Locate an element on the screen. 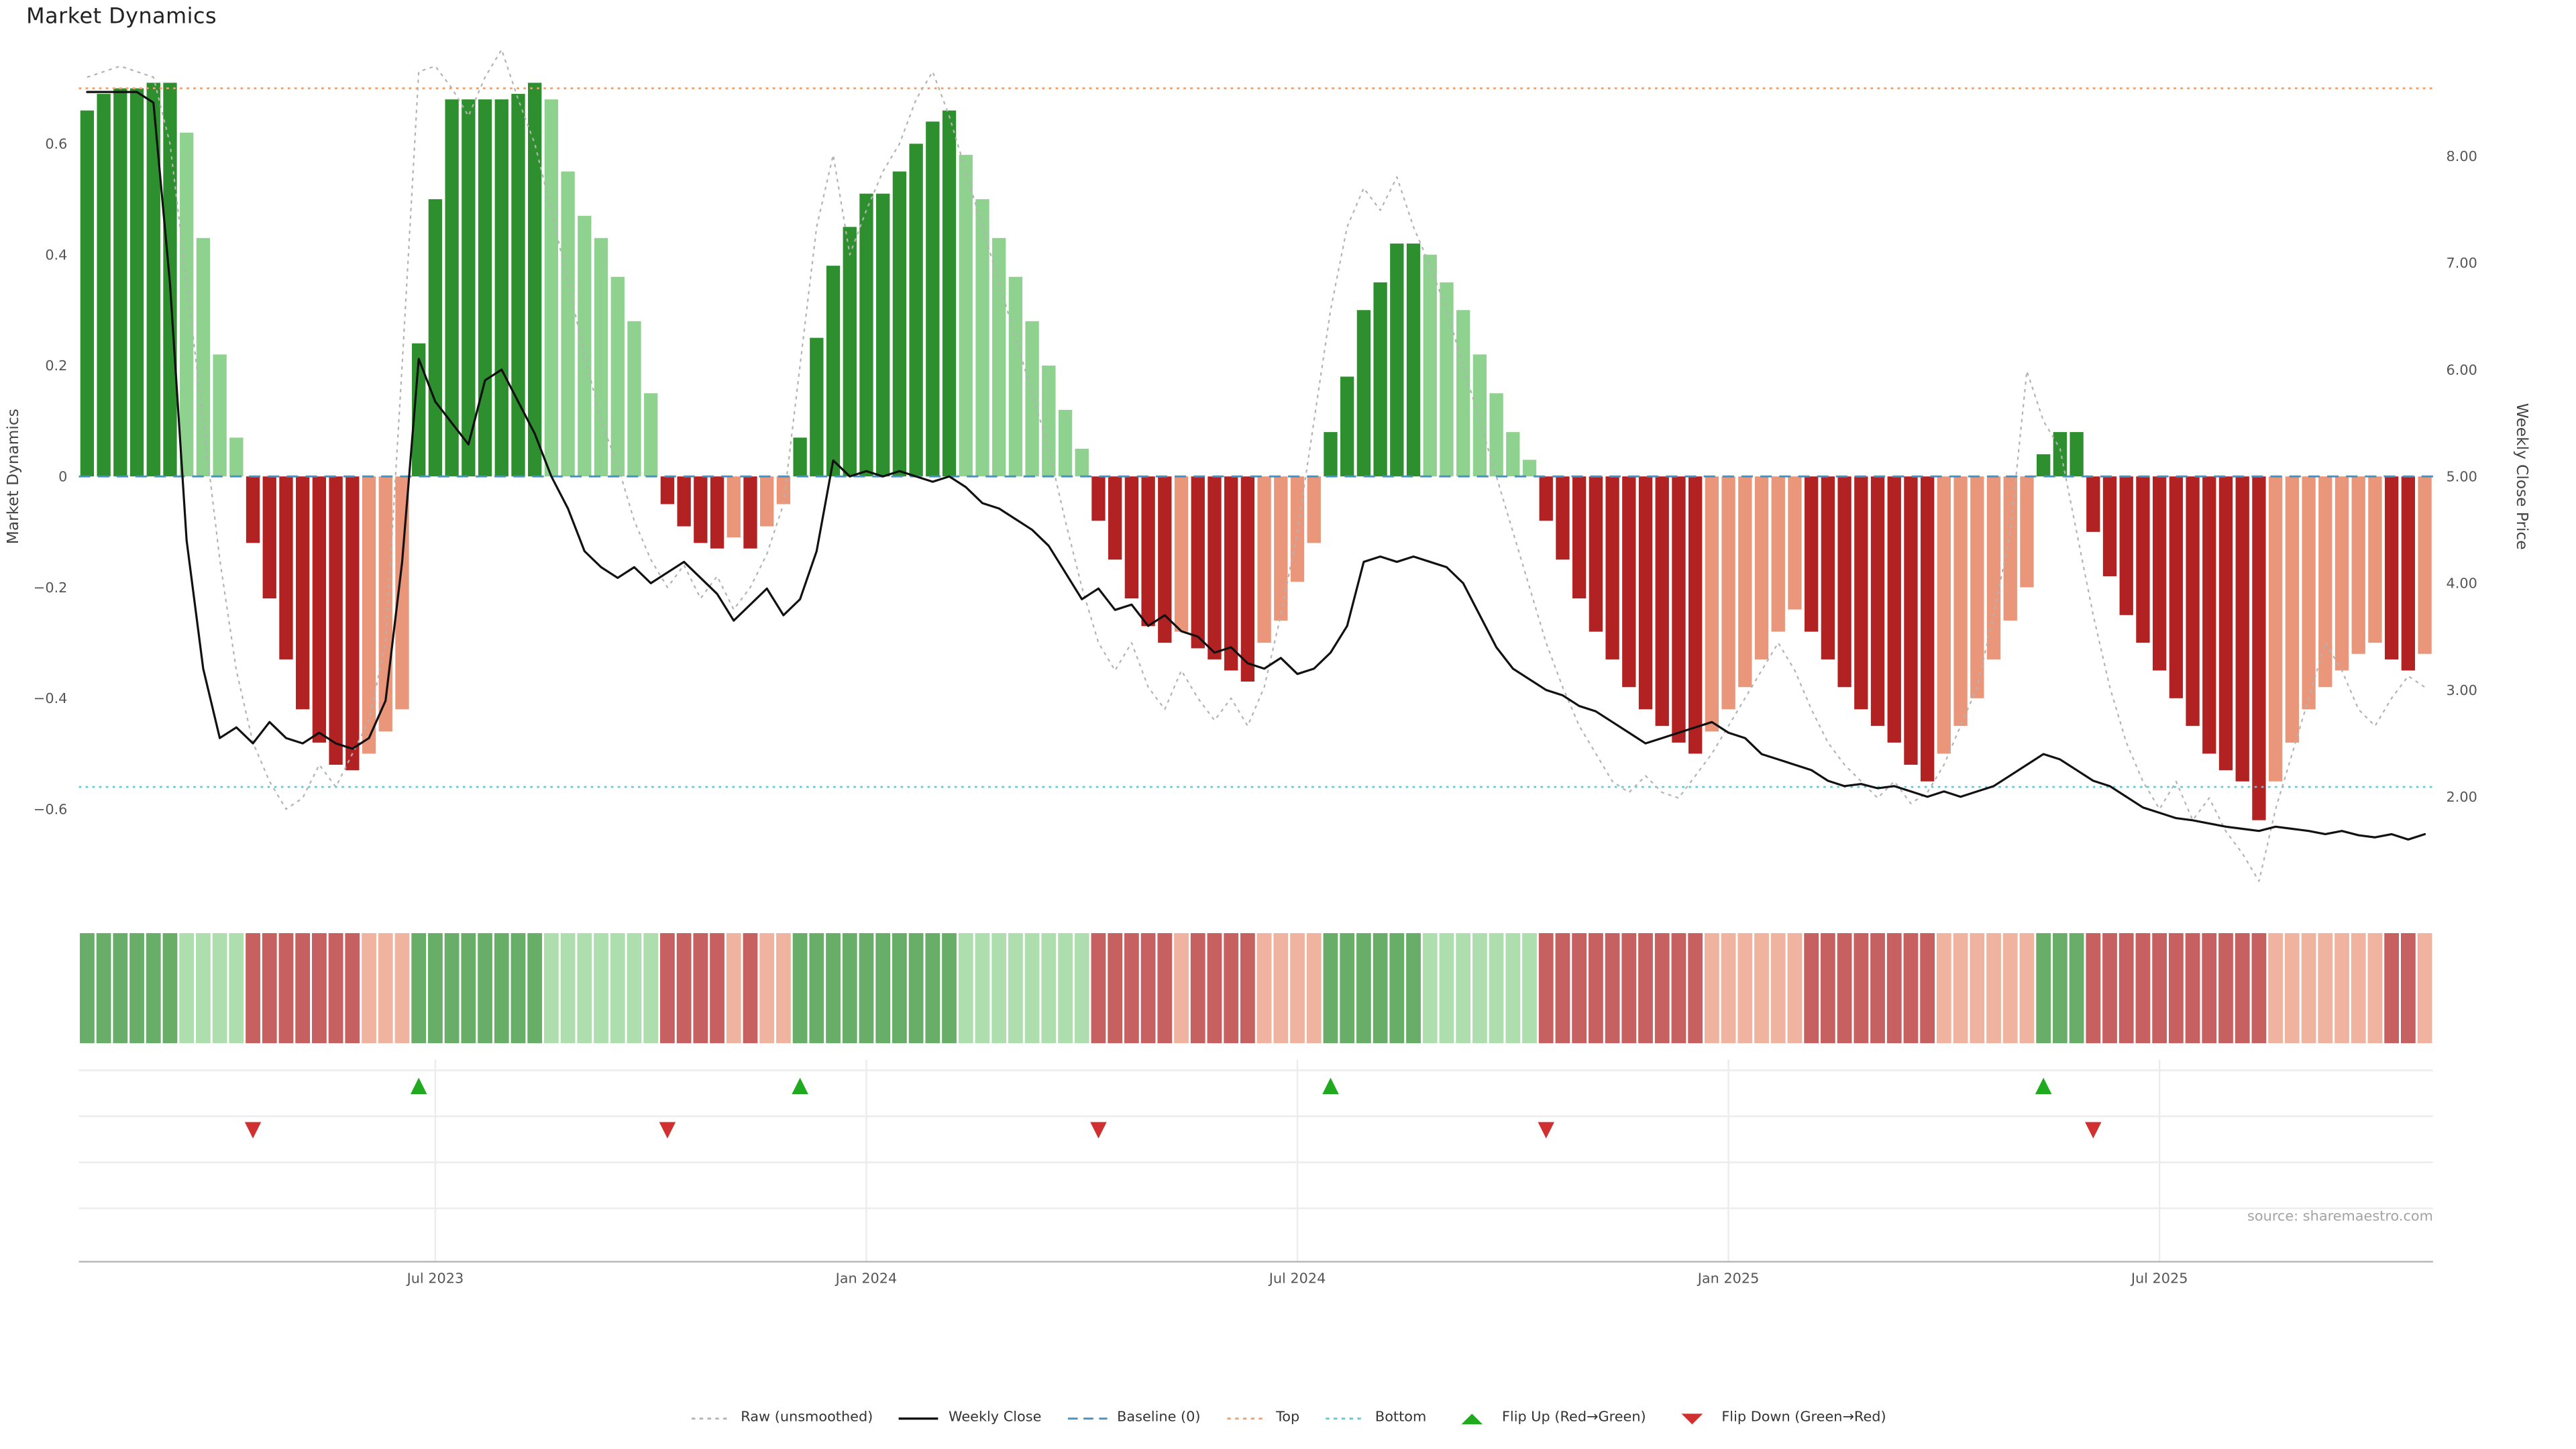 This screenshot has width=2576, height=1449. legend-item: Raw (unsmoothed) is located at coordinates (781, 1417).